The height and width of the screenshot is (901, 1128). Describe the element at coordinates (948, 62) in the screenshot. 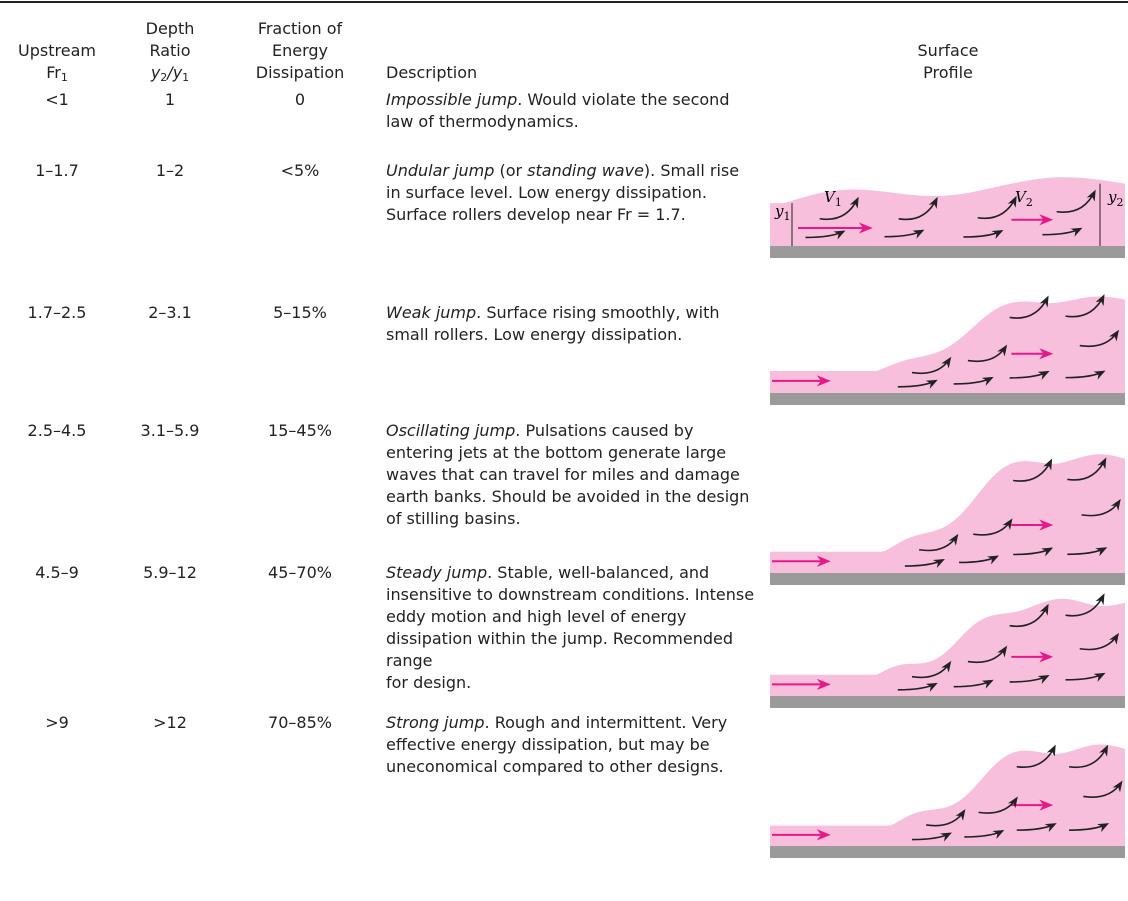

I see `header-cell: Surface Profile` at that location.